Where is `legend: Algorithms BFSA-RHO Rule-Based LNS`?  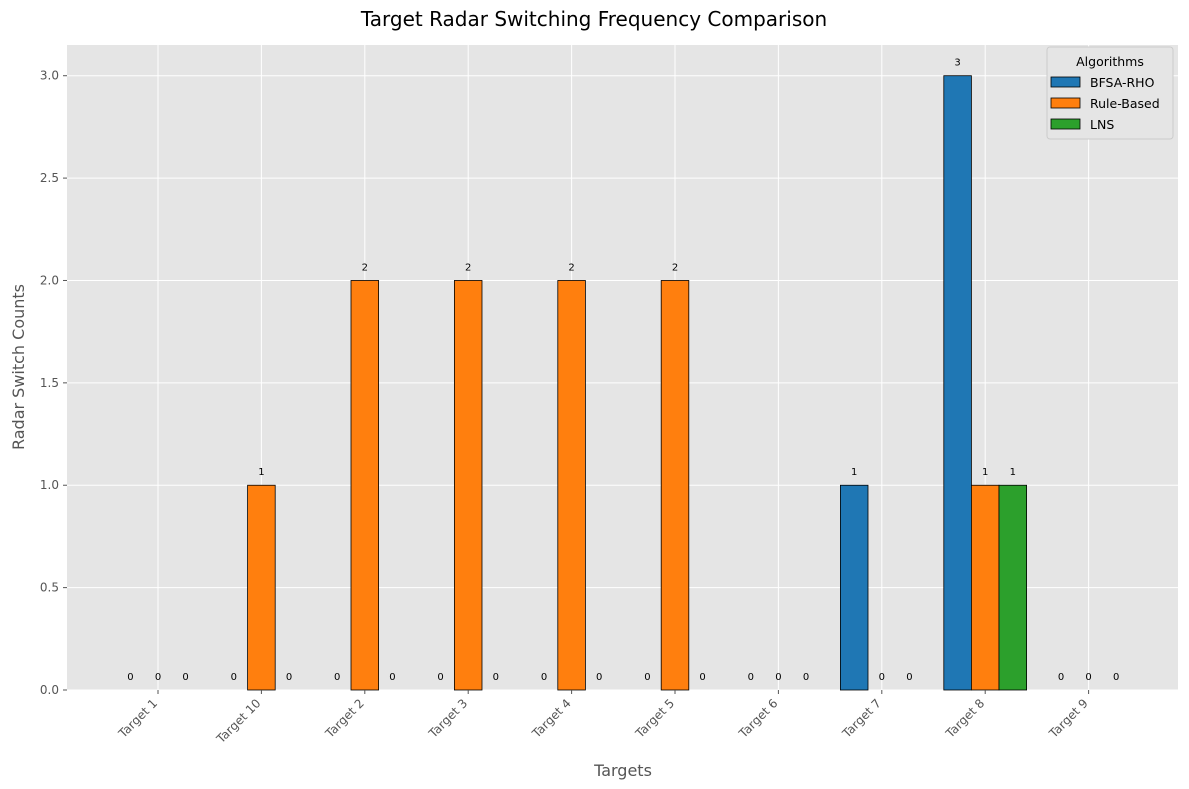 legend: Algorithms BFSA-RHO Rule-Based LNS is located at coordinates (1110, 93).